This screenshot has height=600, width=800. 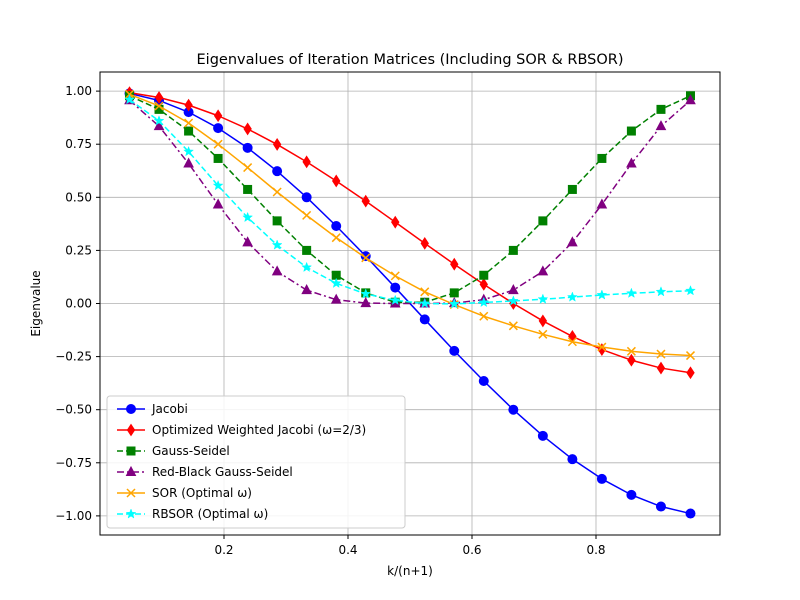 I want to click on legend-entry: Red-Black Gauss-Seidel, so click(x=205, y=472).